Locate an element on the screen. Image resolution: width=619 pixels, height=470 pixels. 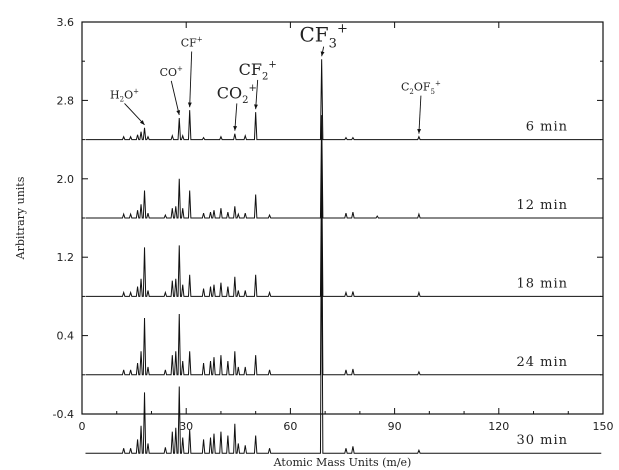
y-tick-label: 1.2 is located at coordinates (66, 257).